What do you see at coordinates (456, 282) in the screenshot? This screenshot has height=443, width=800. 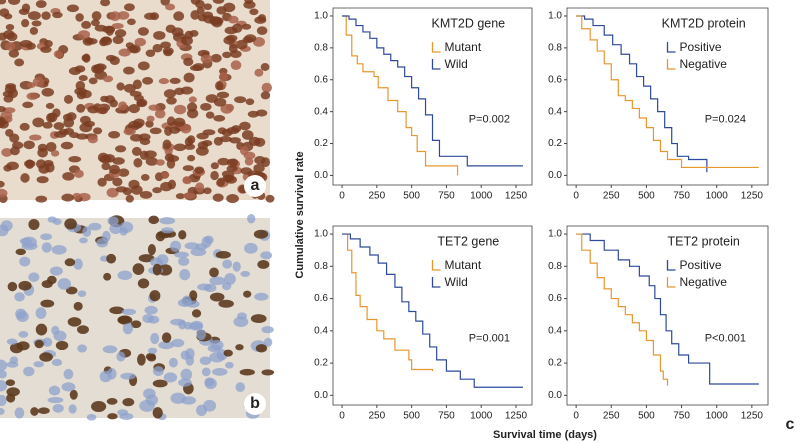 I see `legend-label: Wild` at bounding box center [456, 282].